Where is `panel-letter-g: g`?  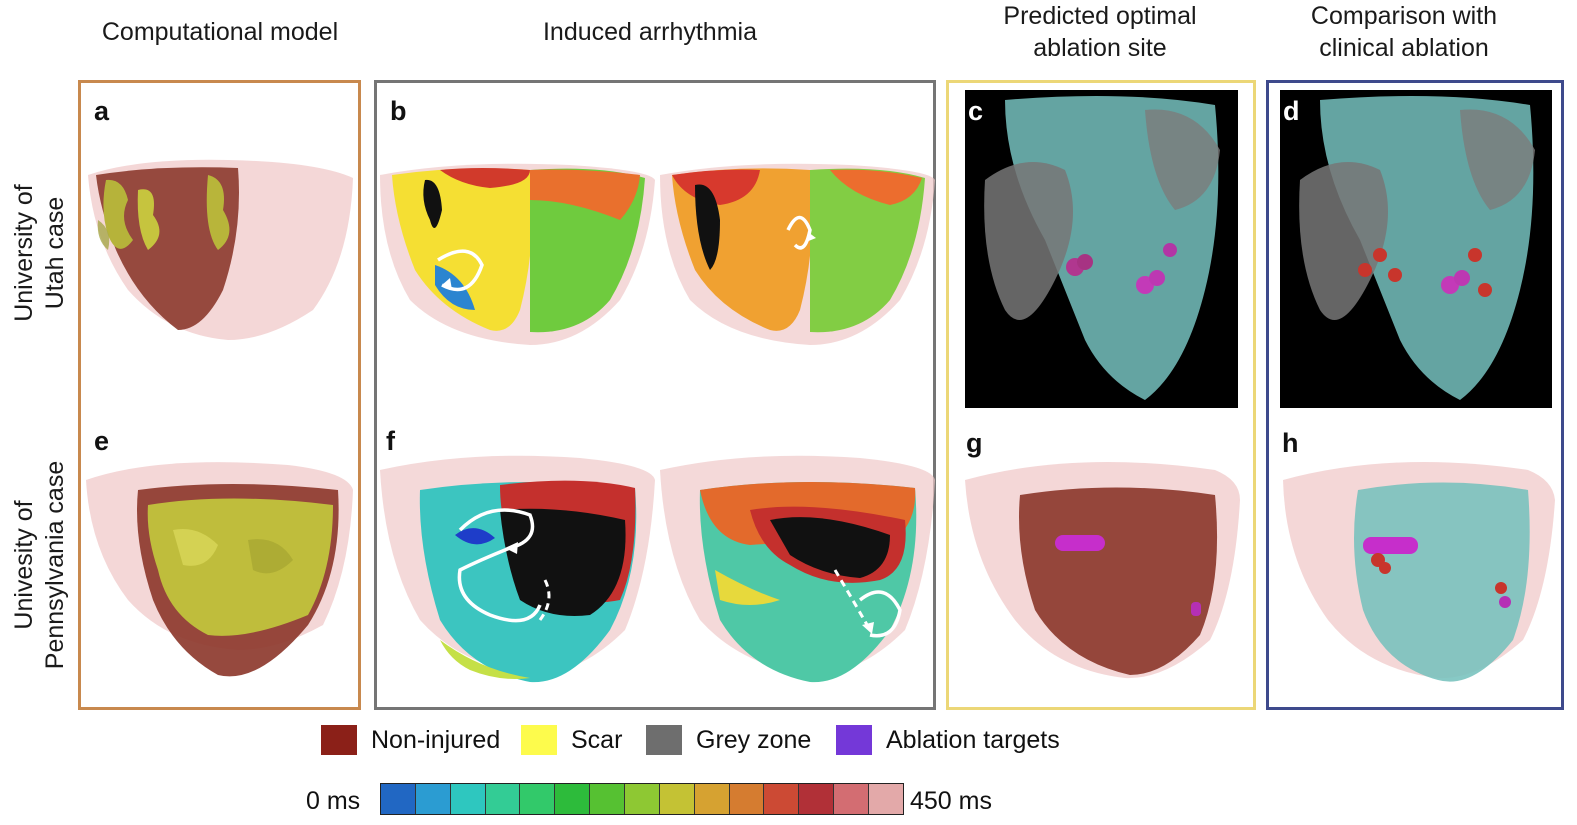
panel-letter-g: g is located at coordinates (974, 443).